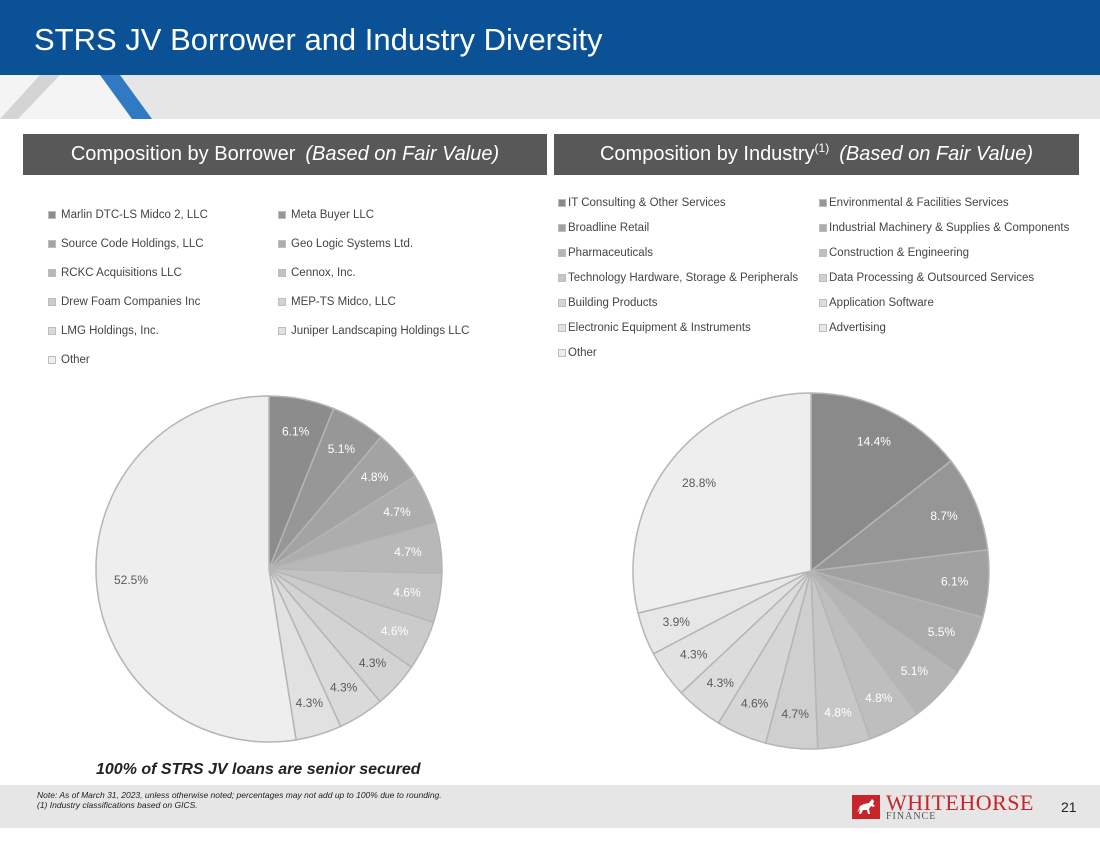 The image size is (1100, 849). Describe the element at coordinates (936, 154) in the screenshot. I see `industry-header-italic: (Based on Fair Value)` at that location.